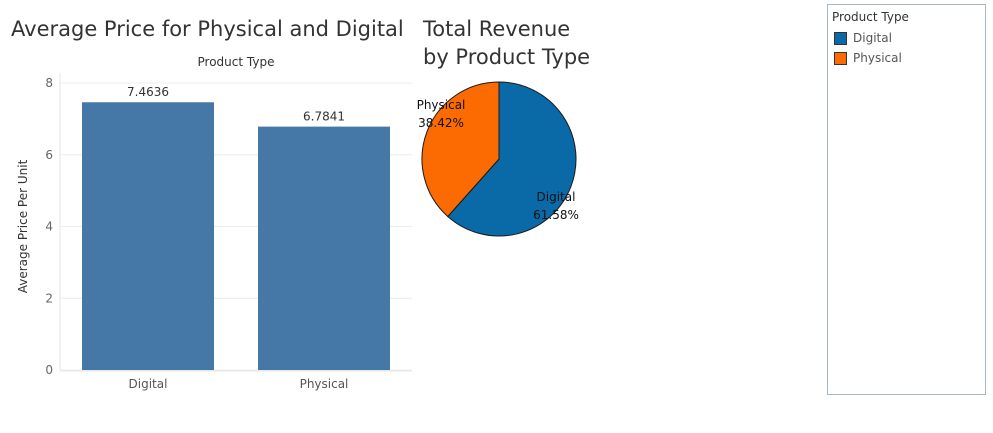  Describe the element at coordinates (556, 197) in the screenshot. I see `pie-label-digital: Digital` at that location.